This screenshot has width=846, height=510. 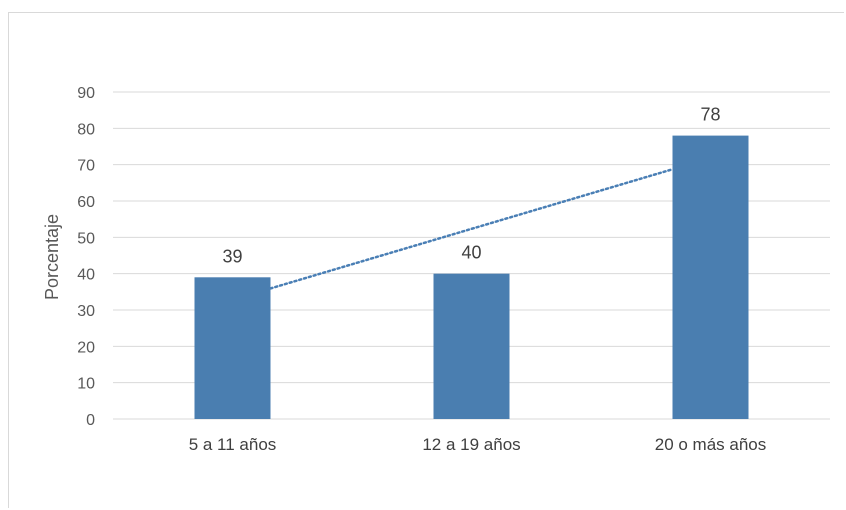 I want to click on trendline, so click(x=471, y=229).